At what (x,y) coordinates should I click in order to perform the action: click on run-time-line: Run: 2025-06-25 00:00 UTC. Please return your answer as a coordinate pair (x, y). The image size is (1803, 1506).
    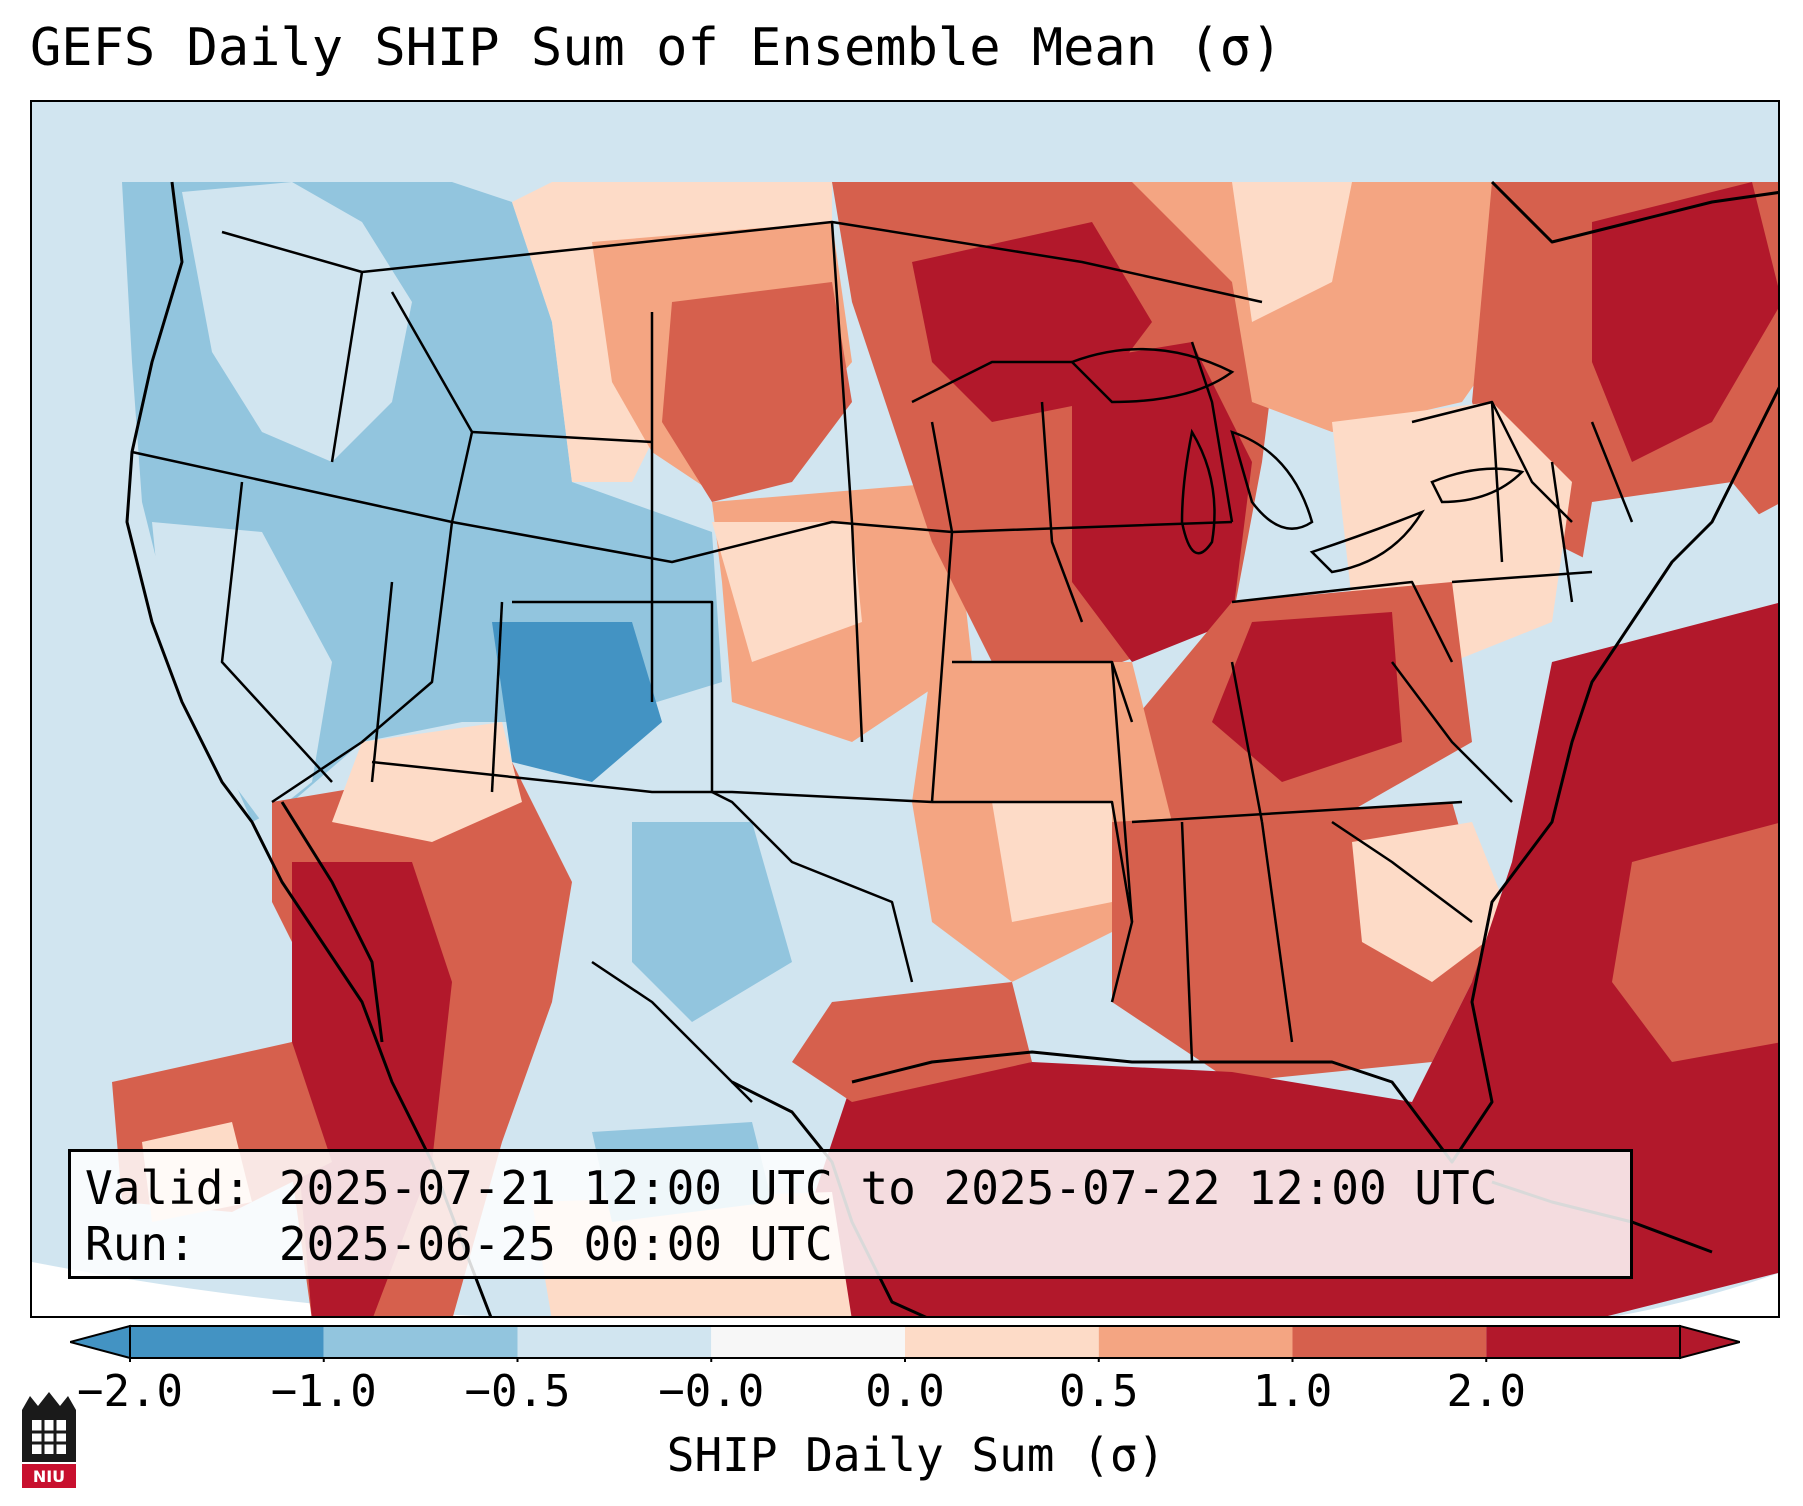
    Looking at the image, I should click on (459, 1244).